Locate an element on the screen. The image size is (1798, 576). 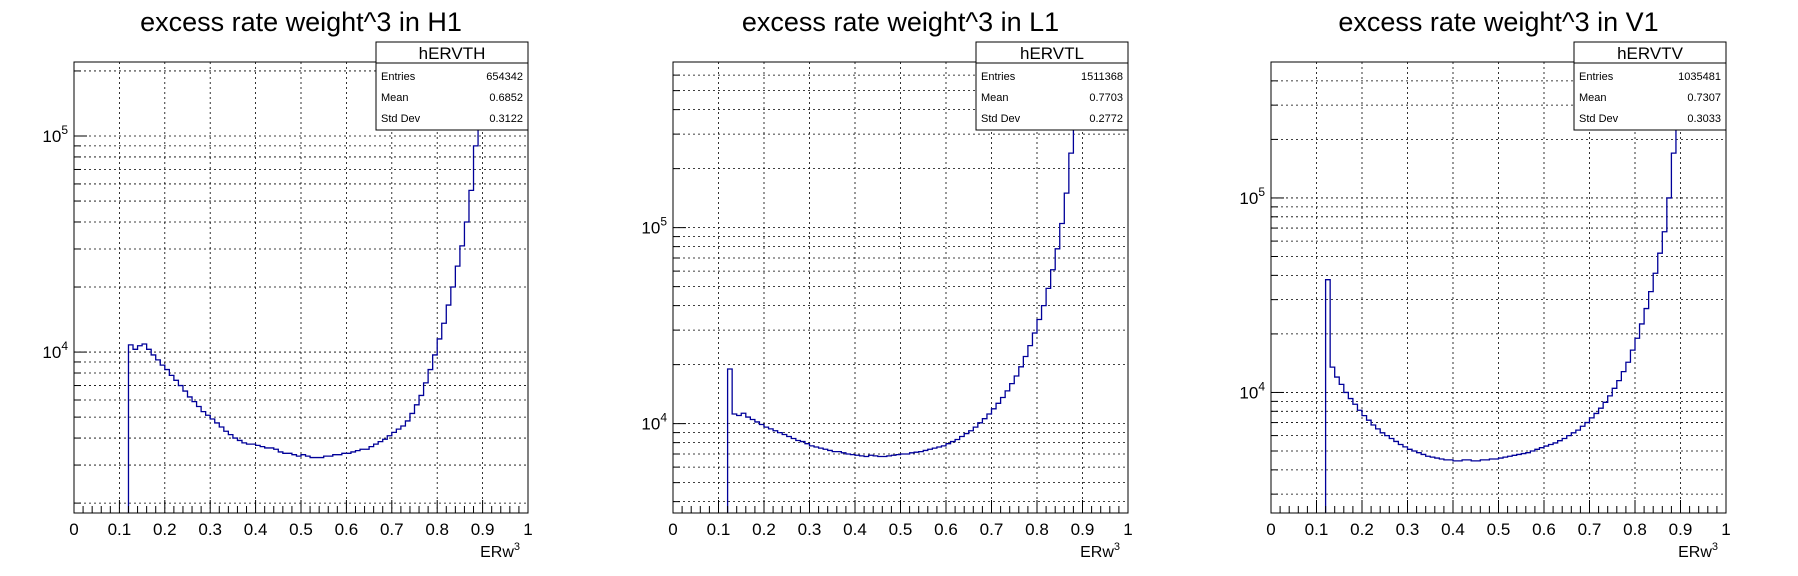
chart-title: excess rate weight^3 in V1 is located at coordinates (1498, 22).